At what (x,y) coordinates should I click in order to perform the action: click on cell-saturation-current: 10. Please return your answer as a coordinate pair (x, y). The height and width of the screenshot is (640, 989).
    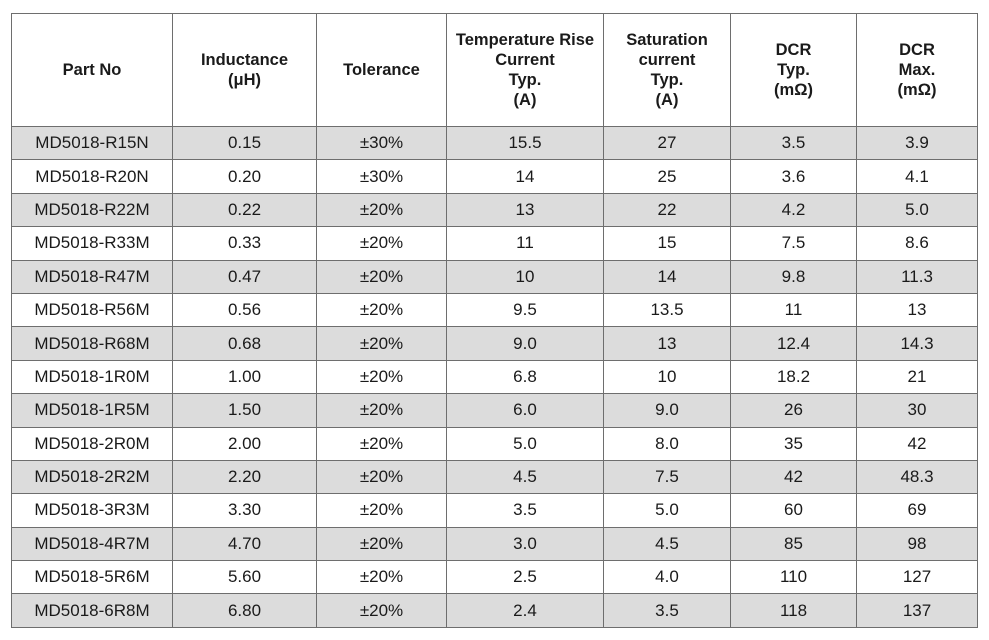
    Looking at the image, I should click on (667, 377).